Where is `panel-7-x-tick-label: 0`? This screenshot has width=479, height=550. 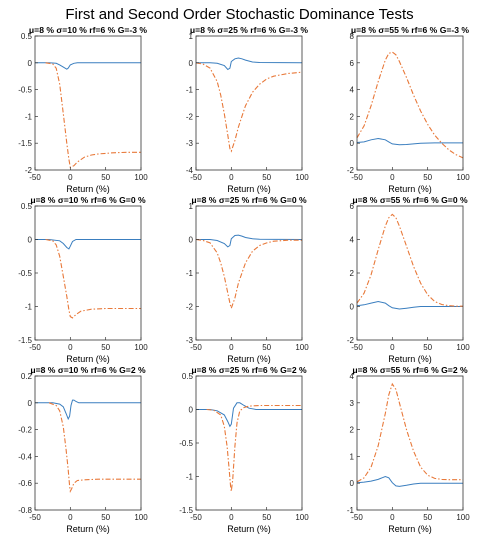 panel-7-x-tick-label: 0 is located at coordinates (70, 517).